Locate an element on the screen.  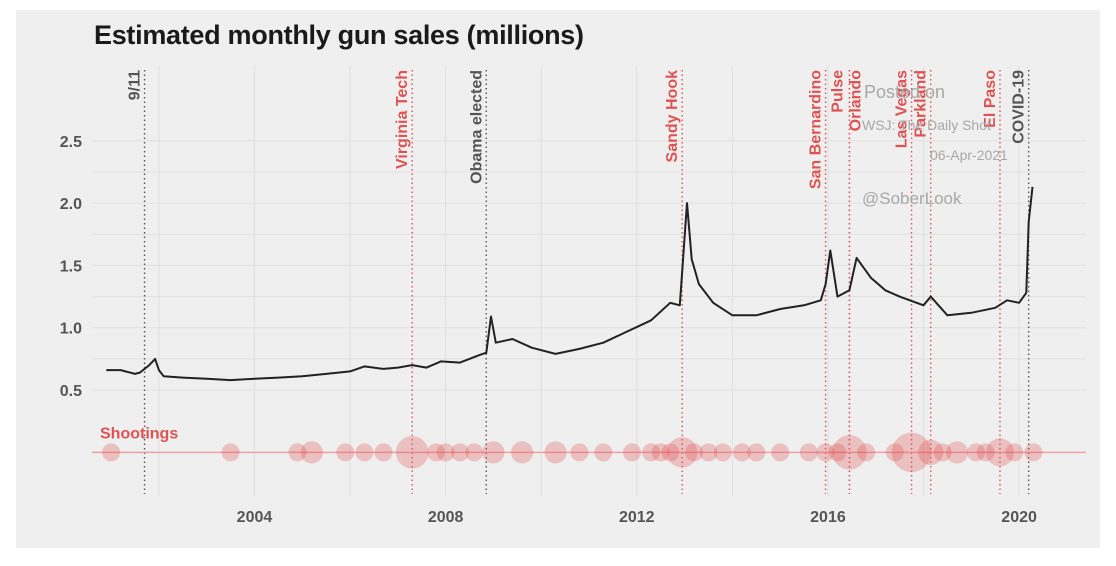
event-label: Sandy Hook is located at coordinates (672, 116).